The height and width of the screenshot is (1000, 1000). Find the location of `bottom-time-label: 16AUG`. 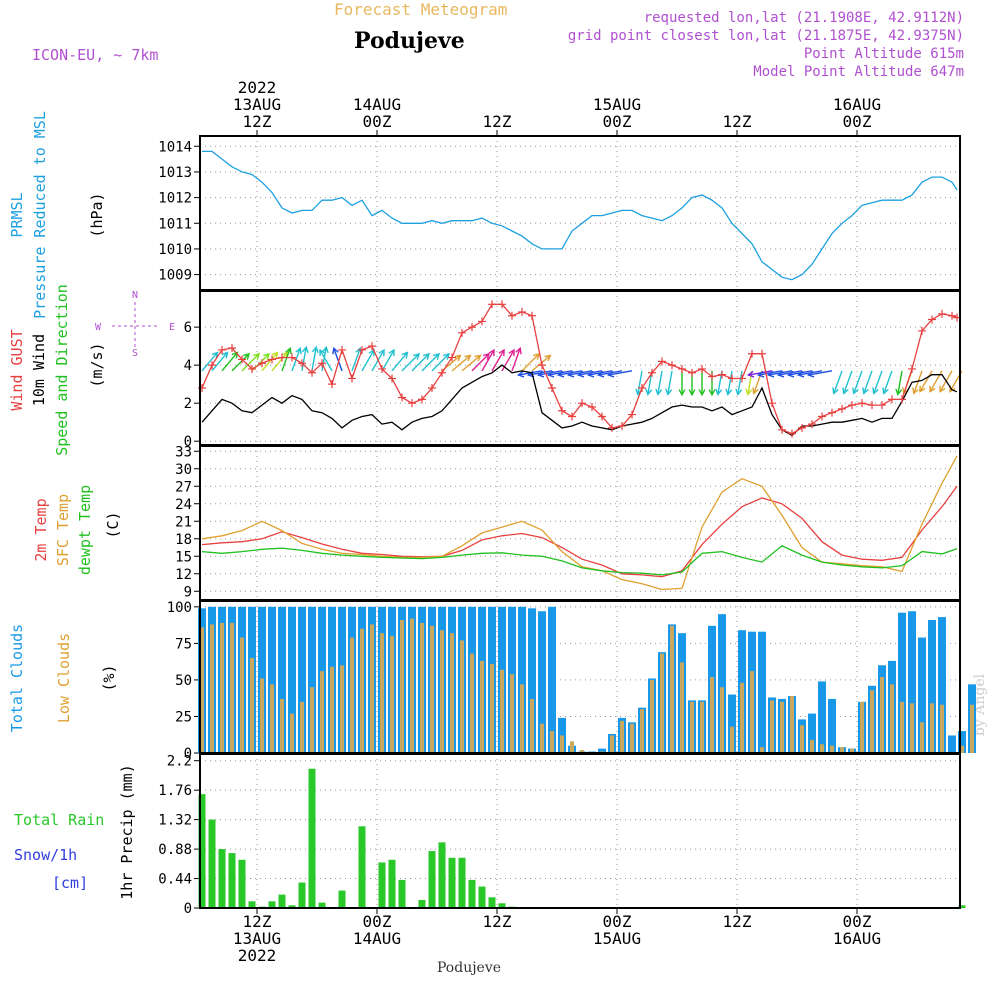

bottom-time-label: 16AUG is located at coordinates (857, 938).